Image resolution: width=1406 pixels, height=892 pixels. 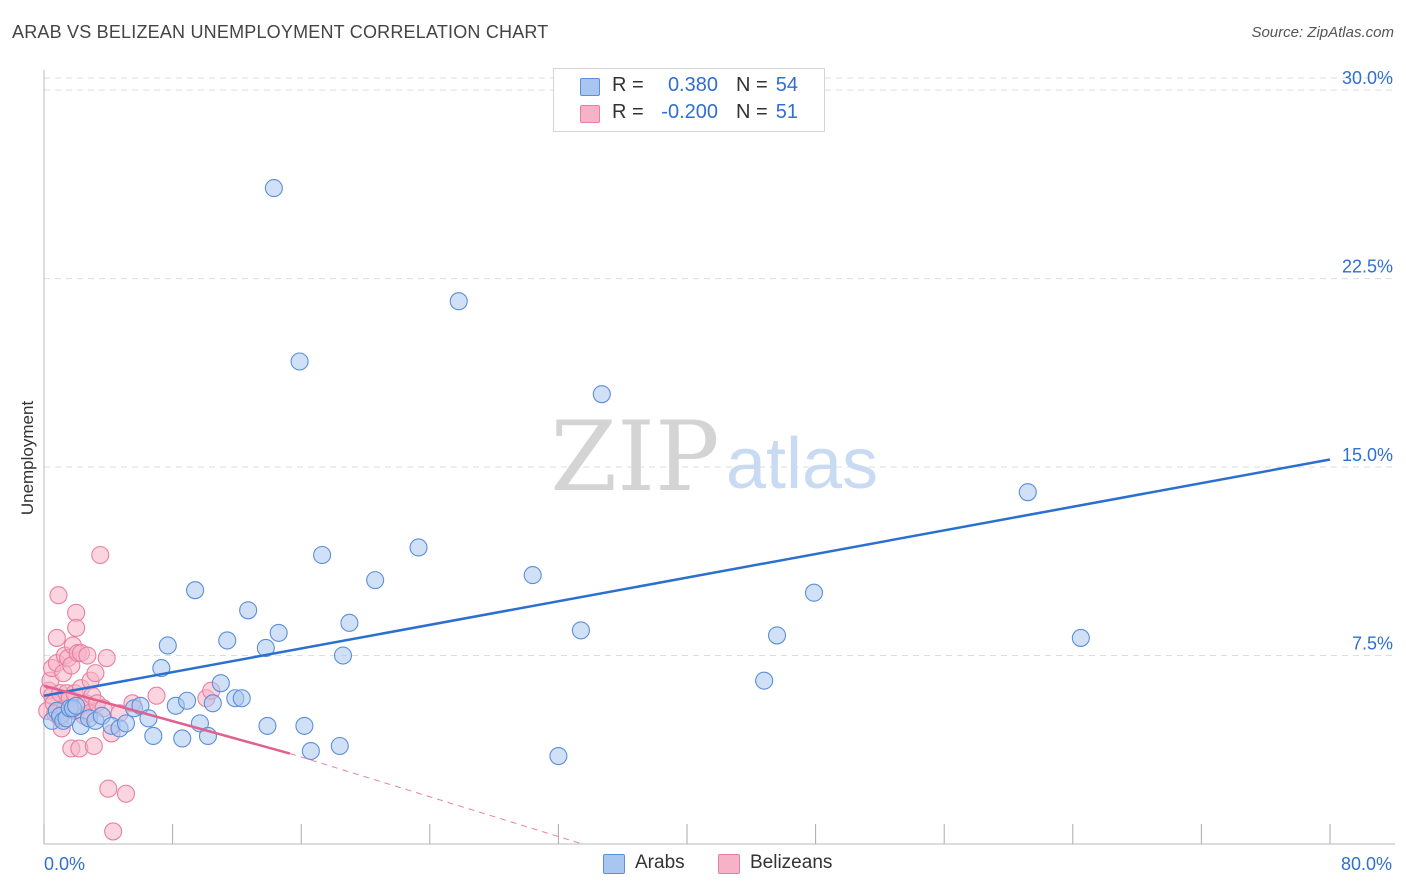 I want to click on legend-row-arabs: R = 0.380 N = 54, so click(x=689, y=87).